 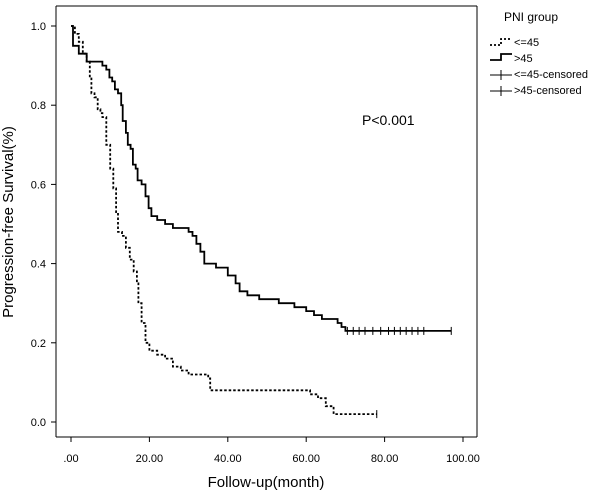 What do you see at coordinates (38, 106) in the screenshot?
I see `y-tick-label: 0.8` at bounding box center [38, 106].